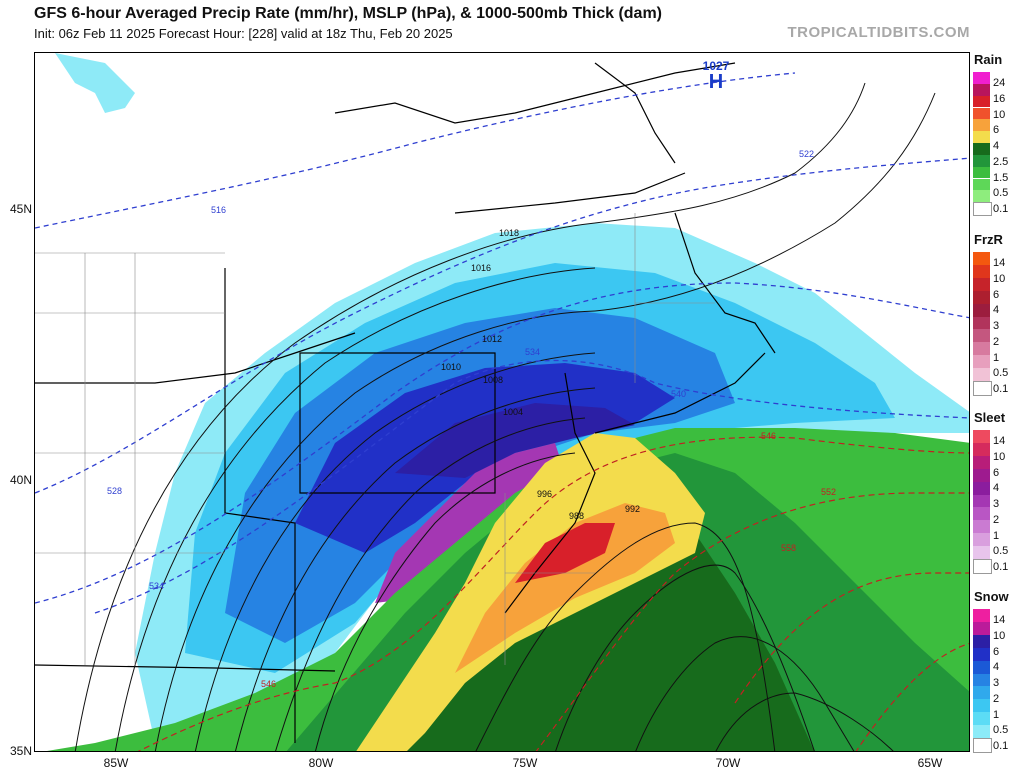 Image resolution: width=1024 pixels, height=772 pixels. Describe the element at coordinates (807, 154) in the screenshot. I see `thickness-label-522: 522` at that location.